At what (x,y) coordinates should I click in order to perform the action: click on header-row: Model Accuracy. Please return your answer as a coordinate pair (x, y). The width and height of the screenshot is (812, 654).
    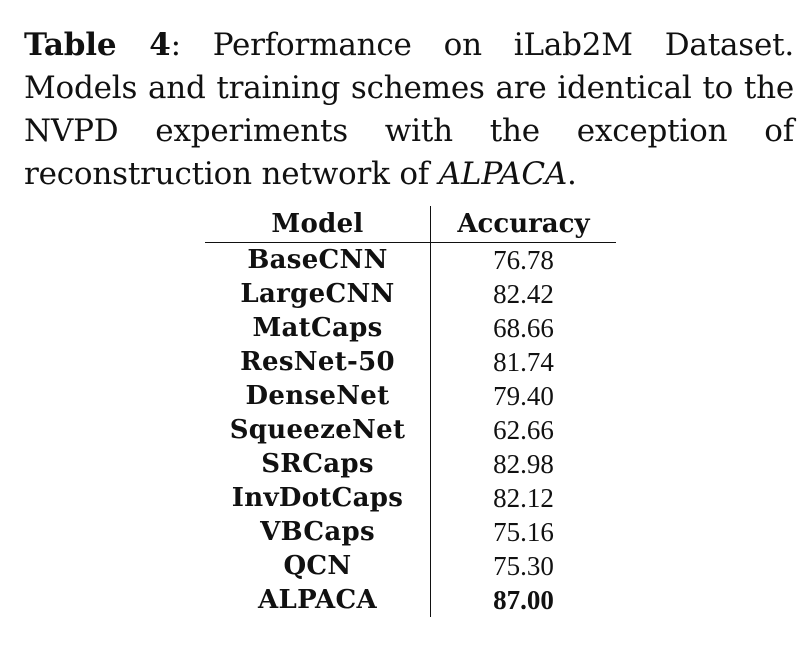
    Looking at the image, I should click on (410, 224).